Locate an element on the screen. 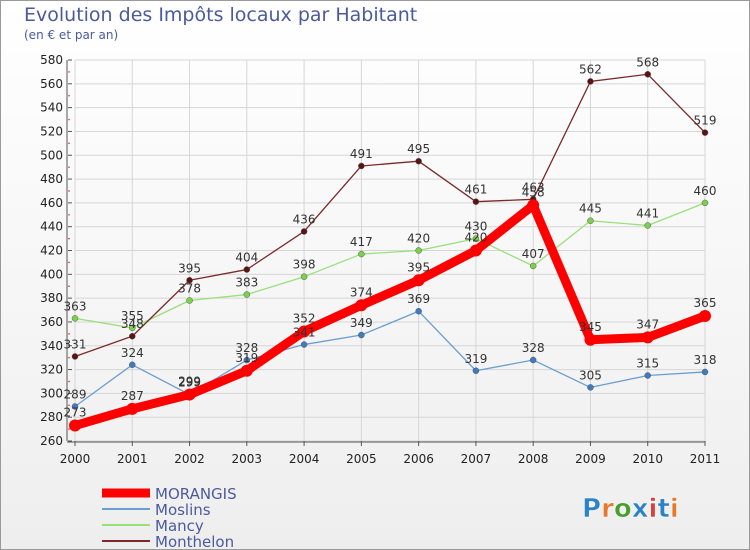 The image size is (750, 550). y-tick-label: 260 is located at coordinates (51, 441).